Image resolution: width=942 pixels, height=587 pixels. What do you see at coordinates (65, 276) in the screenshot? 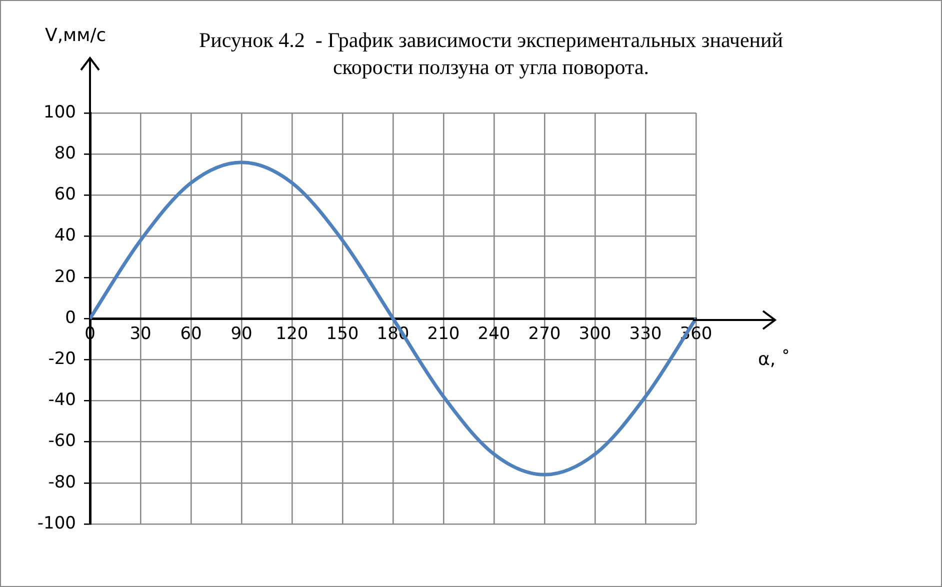
I see `y-tick-label: 20` at bounding box center [65, 276].